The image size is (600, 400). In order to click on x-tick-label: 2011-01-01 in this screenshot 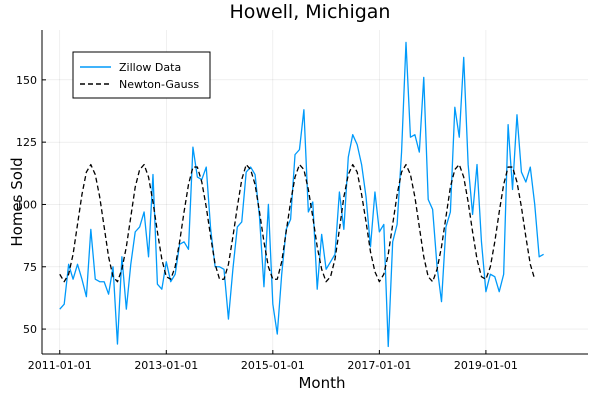, I will do `click(60, 365)`.